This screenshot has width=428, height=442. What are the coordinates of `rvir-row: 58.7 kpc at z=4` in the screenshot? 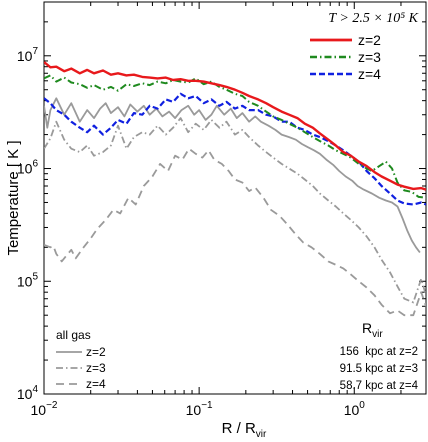 It's located at (379, 386).